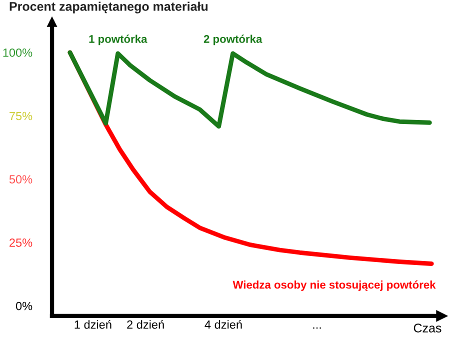 The width and height of the screenshot is (450, 339). What do you see at coordinates (109, 8) in the screenshot?
I see `y-axis-title: Procent zapamiętanego materiału` at bounding box center [109, 8].